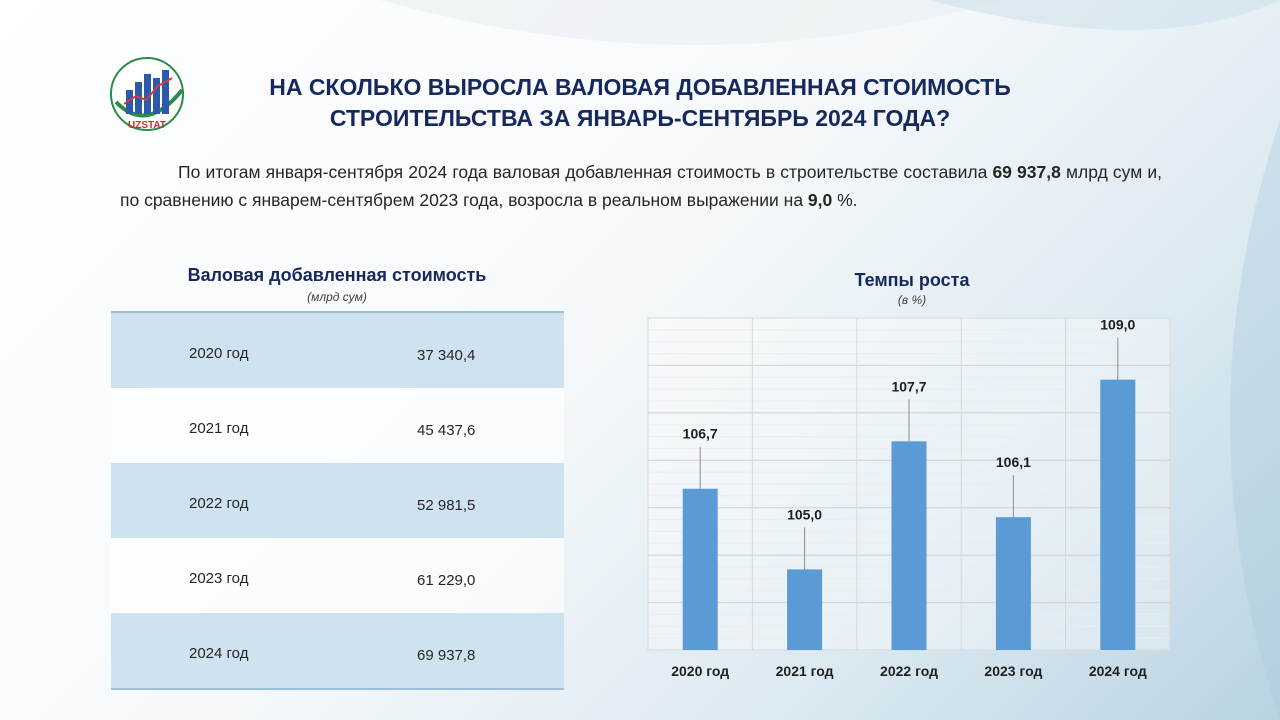  What do you see at coordinates (845, 200) in the screenshot?
I see `intro-part-3: %.` at bounding box center [845, 200].